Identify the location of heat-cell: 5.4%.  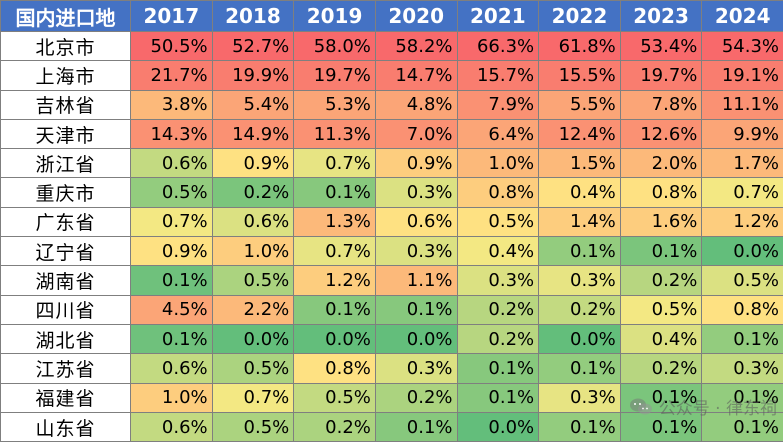
(253, 104).